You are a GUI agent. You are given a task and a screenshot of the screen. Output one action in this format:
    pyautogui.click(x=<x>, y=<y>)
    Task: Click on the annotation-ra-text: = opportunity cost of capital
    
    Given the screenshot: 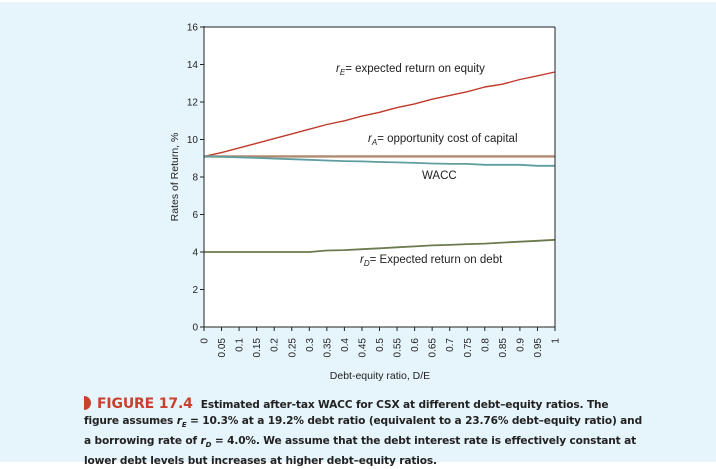 What is the action you would take?
    pyautogui.click(x=447, y=139)
    